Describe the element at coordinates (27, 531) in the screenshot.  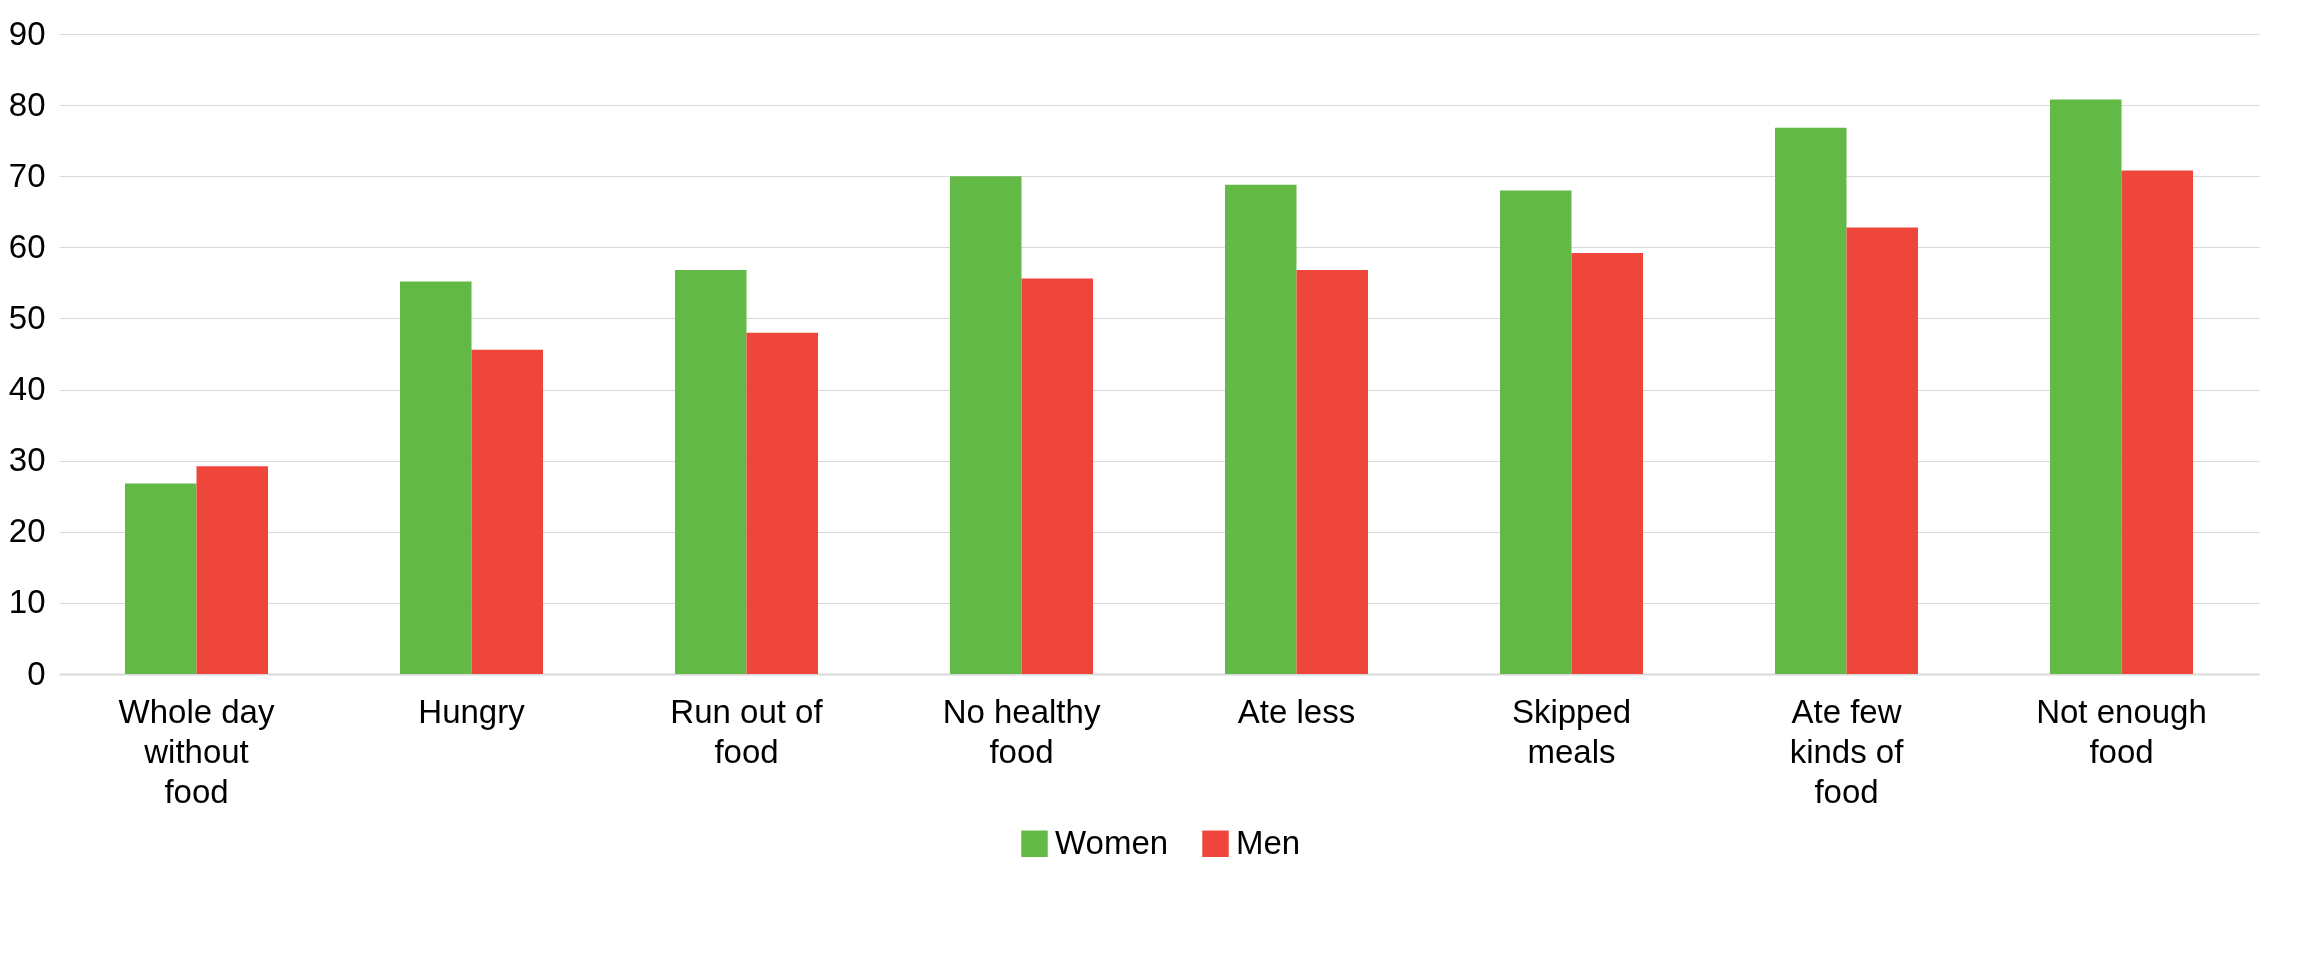
I see `y-tick-label: 20` at that location.